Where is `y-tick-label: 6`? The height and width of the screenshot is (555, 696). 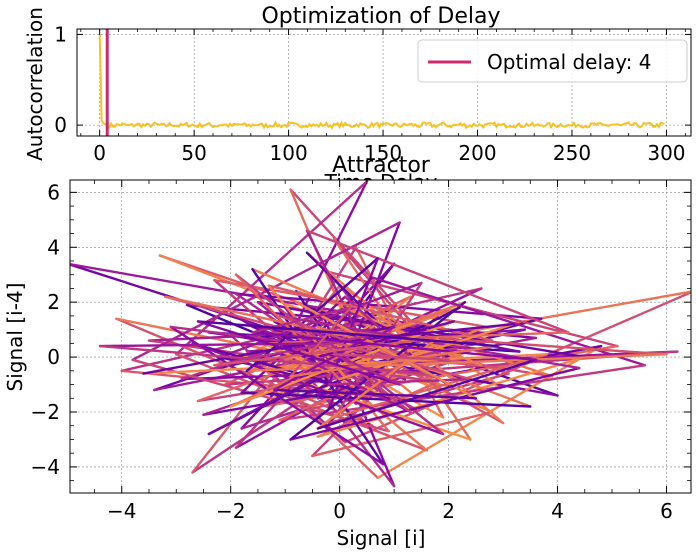 y-tick-label: 6 is located at coordinates (53, 192).